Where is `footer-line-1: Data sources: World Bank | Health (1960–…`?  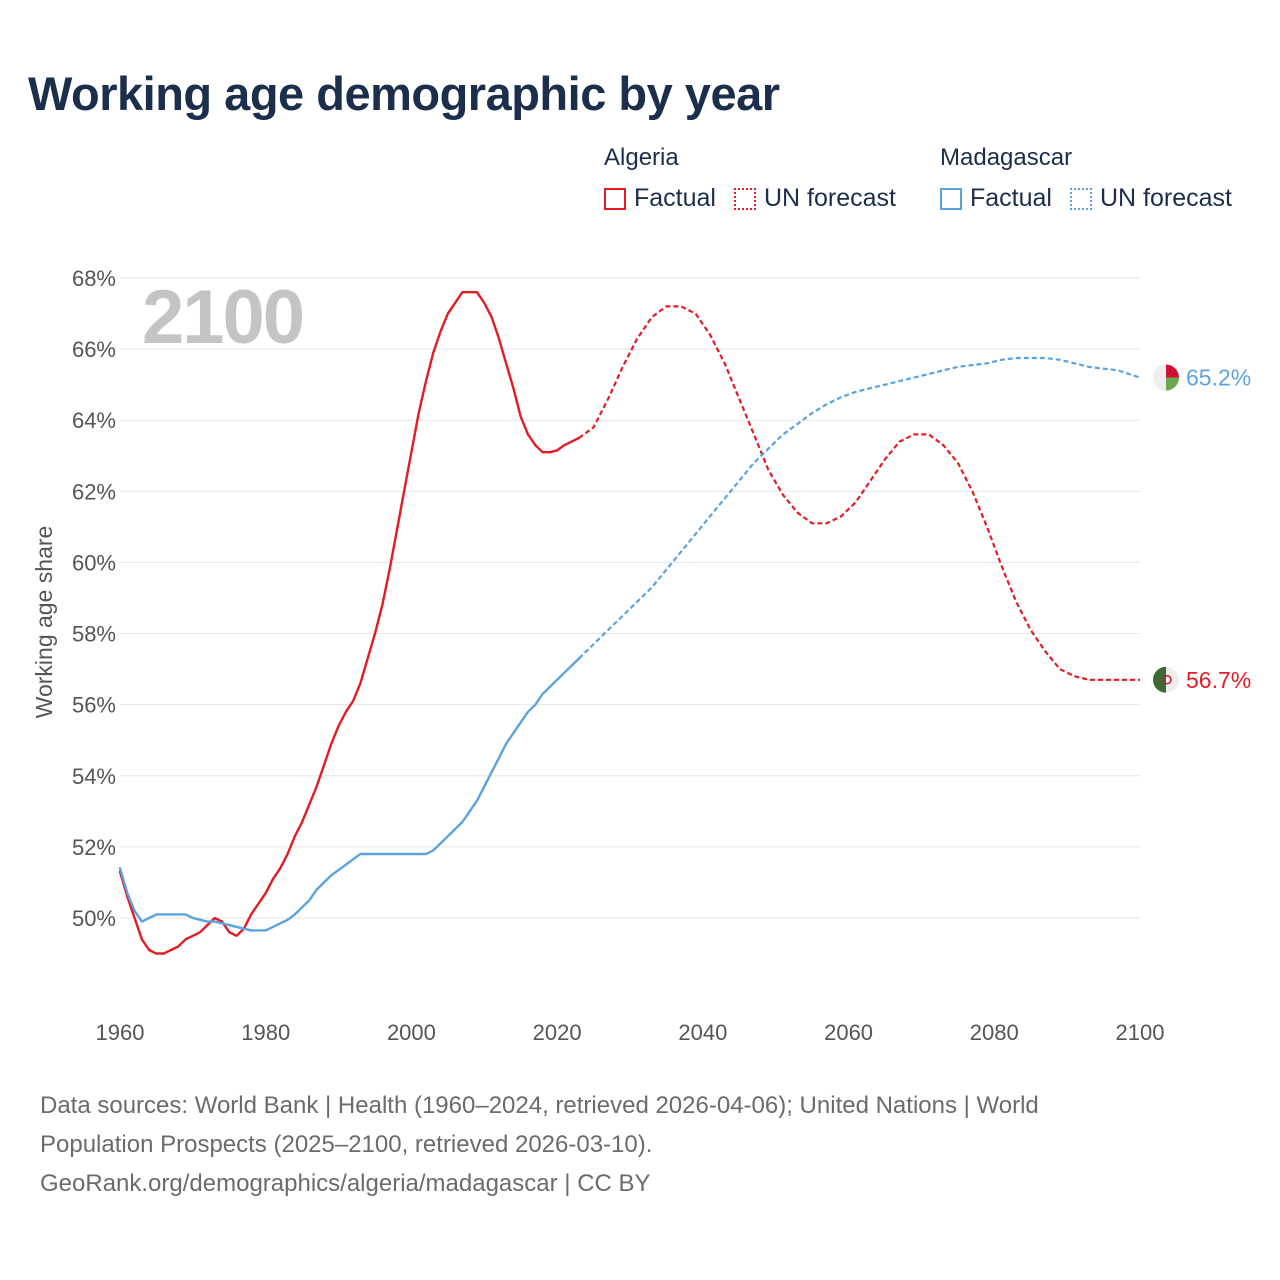 footer-line-1: Data sources: World Bank | Health (1960–… is located at coordinates (539, 1105).